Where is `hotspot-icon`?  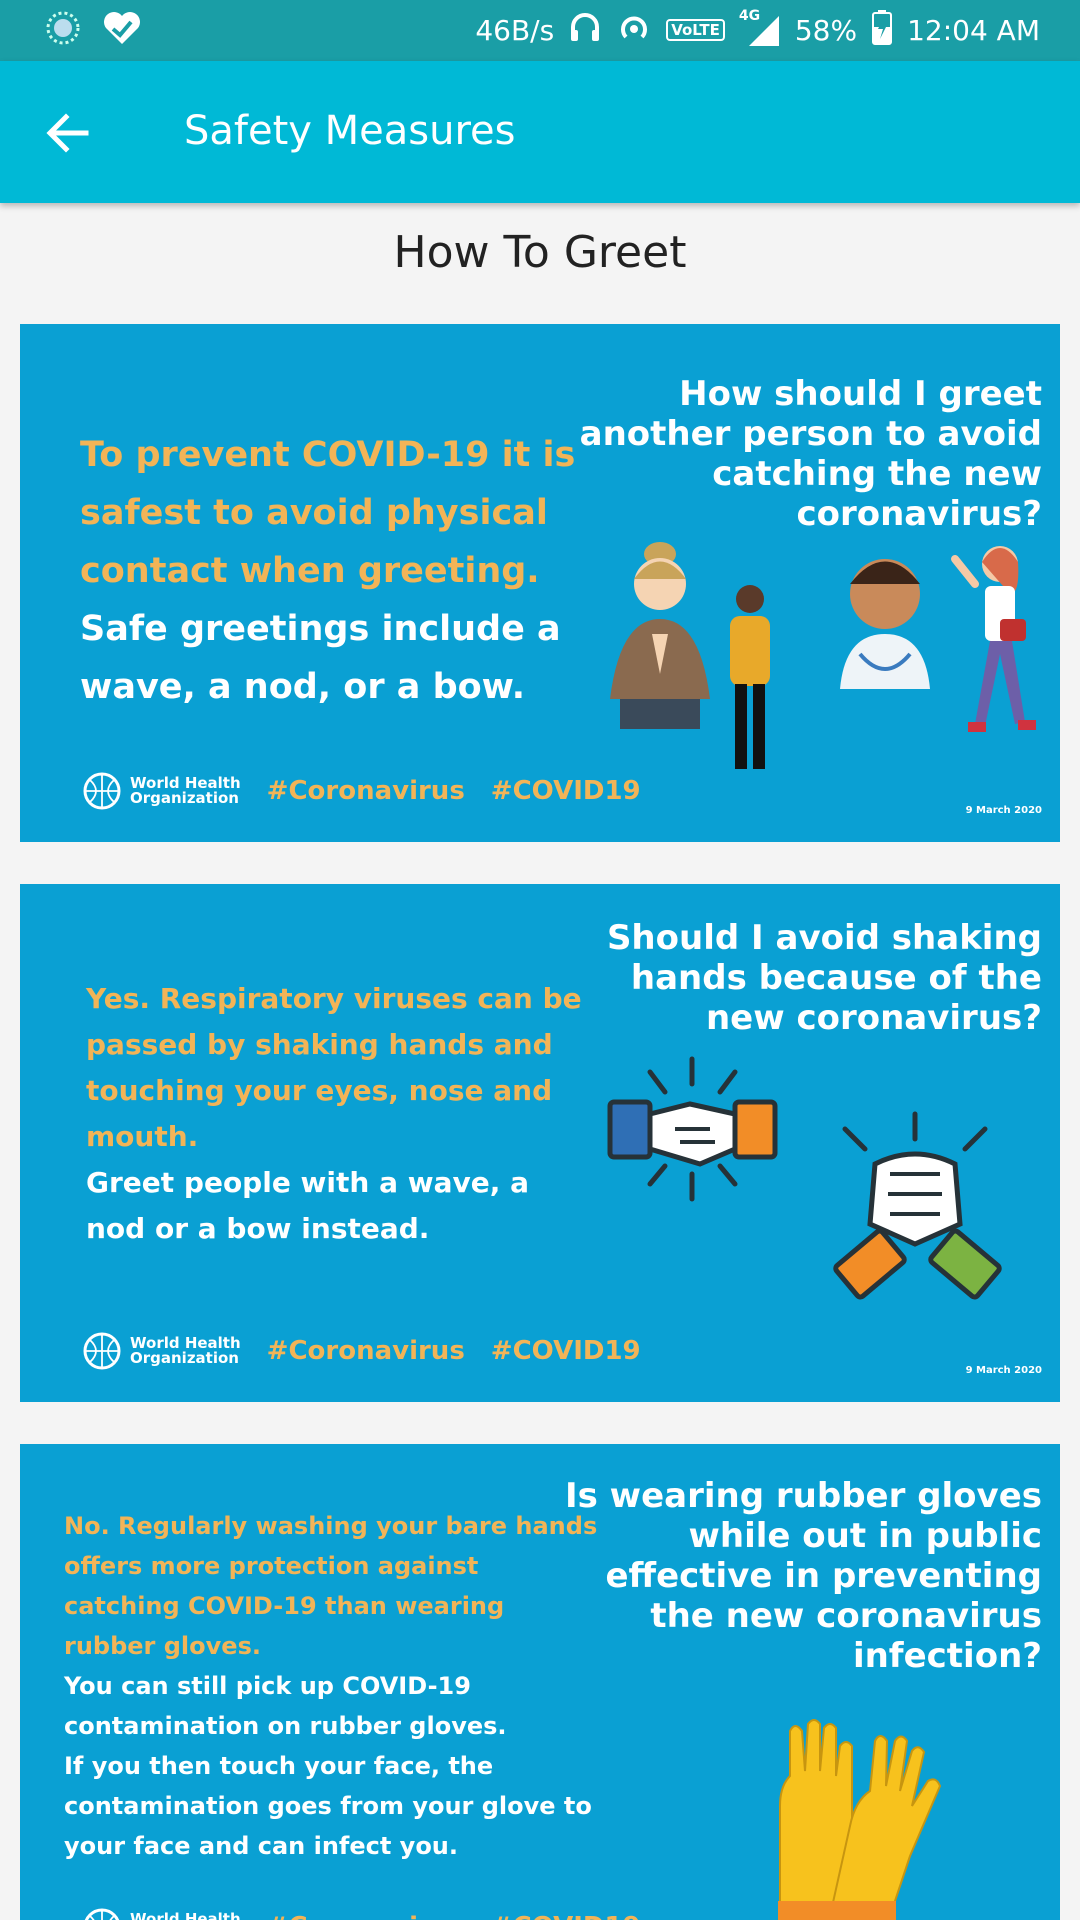
hotspot-icon is located at coordinates (634, 30).